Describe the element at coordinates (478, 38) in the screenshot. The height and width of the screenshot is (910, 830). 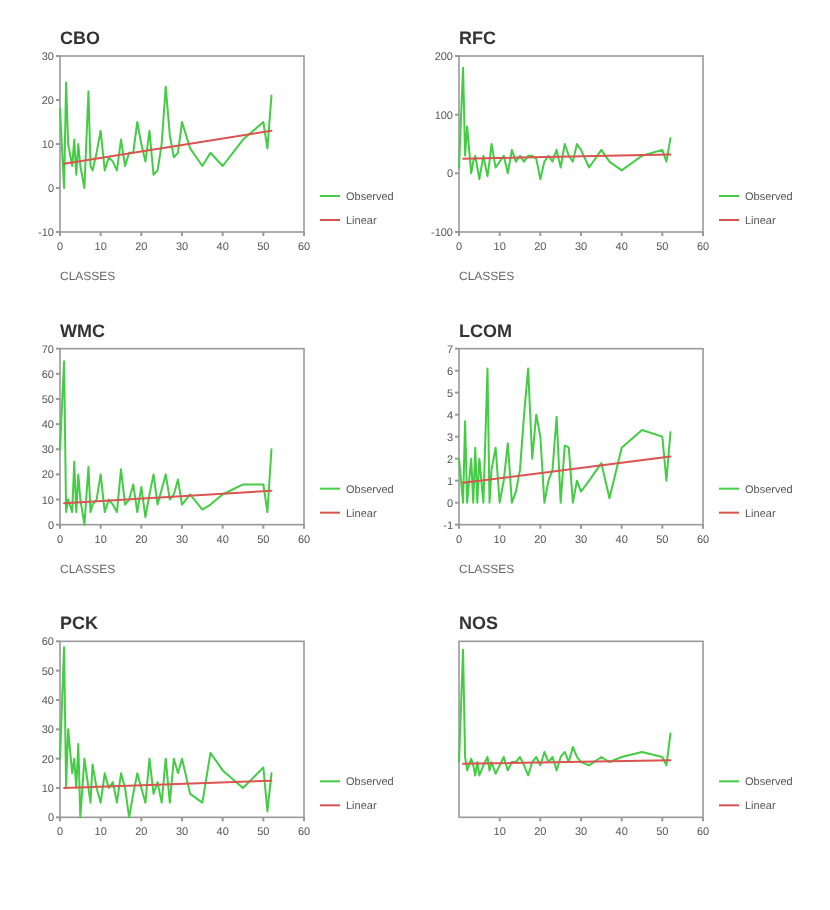
I see `chart-title: RFC` at that location.